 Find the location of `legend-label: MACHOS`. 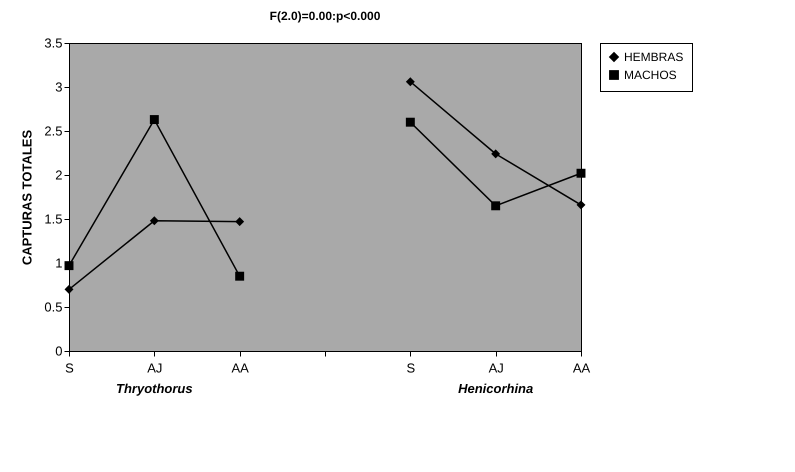

legend-label: MACHOS is located at coordinates (650, 75).